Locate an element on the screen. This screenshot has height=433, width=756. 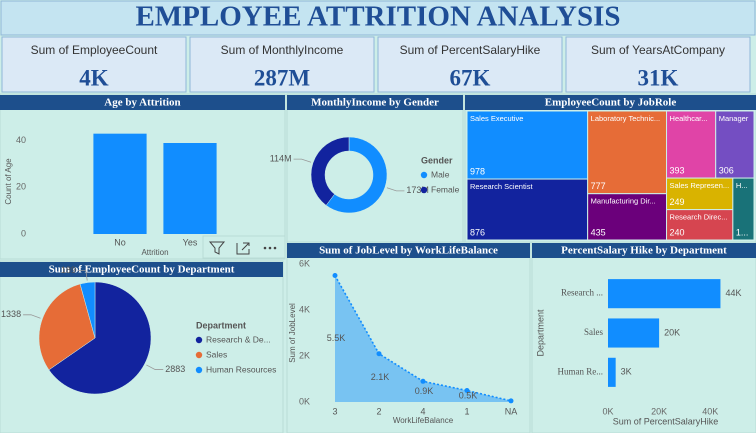
data-label: 5.5K is located at coordinates (336, 338).